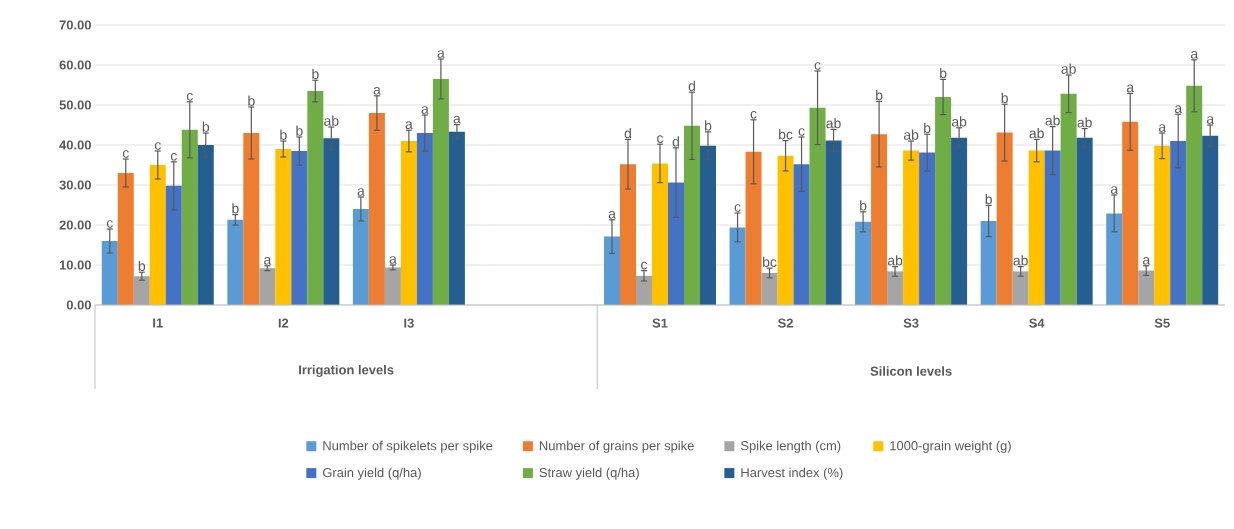 The width and height of the screenshot is (1234, 529). Describe the element at coordinates (371, 473) in the screenshot. I see `legend-label: Grain yield (q/ha)` at that location.